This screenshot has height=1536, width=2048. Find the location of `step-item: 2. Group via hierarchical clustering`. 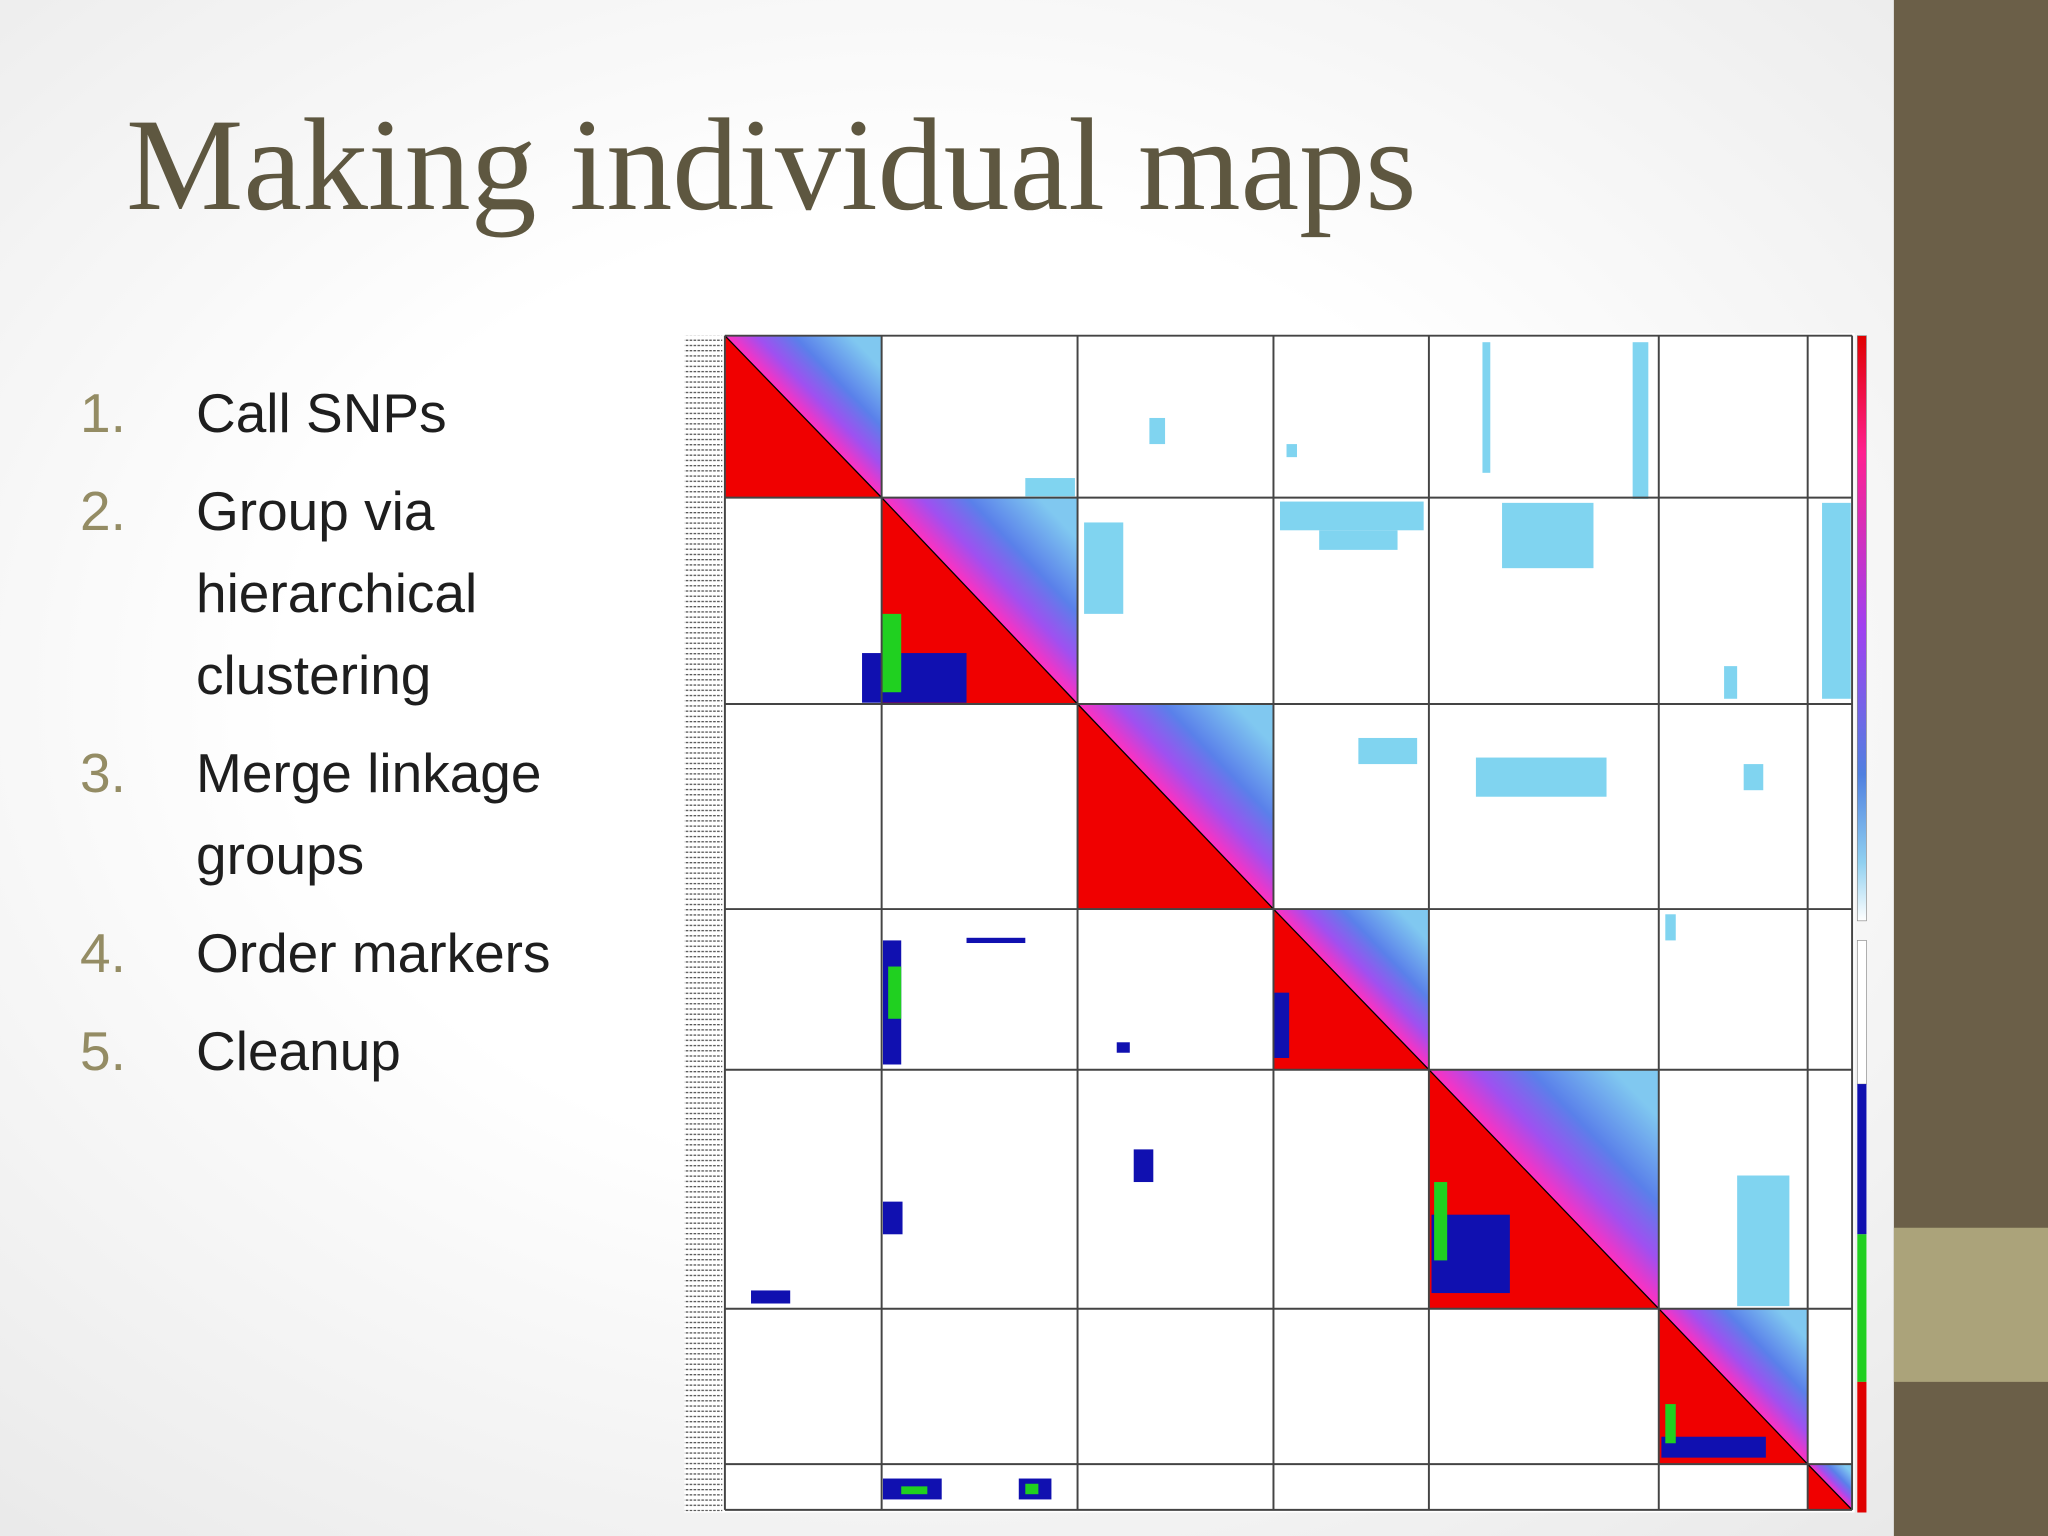

step-item: 2. Group via hierarchical clustering is located at coordinates (380, 593).